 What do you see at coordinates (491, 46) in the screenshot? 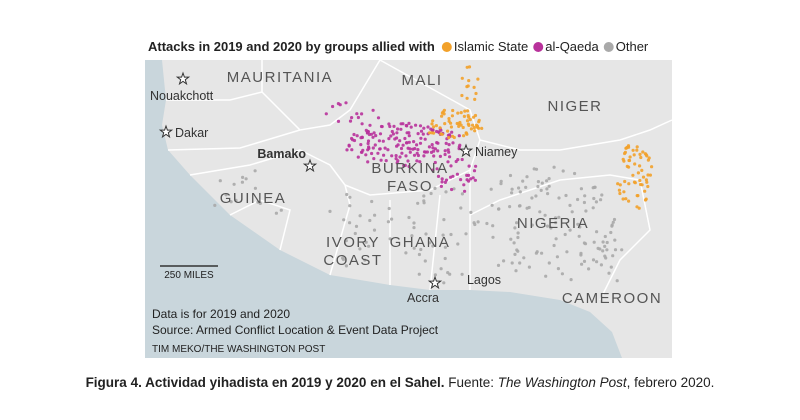
I see `legend-label: Islamic State` at bounding box center [491, 46].